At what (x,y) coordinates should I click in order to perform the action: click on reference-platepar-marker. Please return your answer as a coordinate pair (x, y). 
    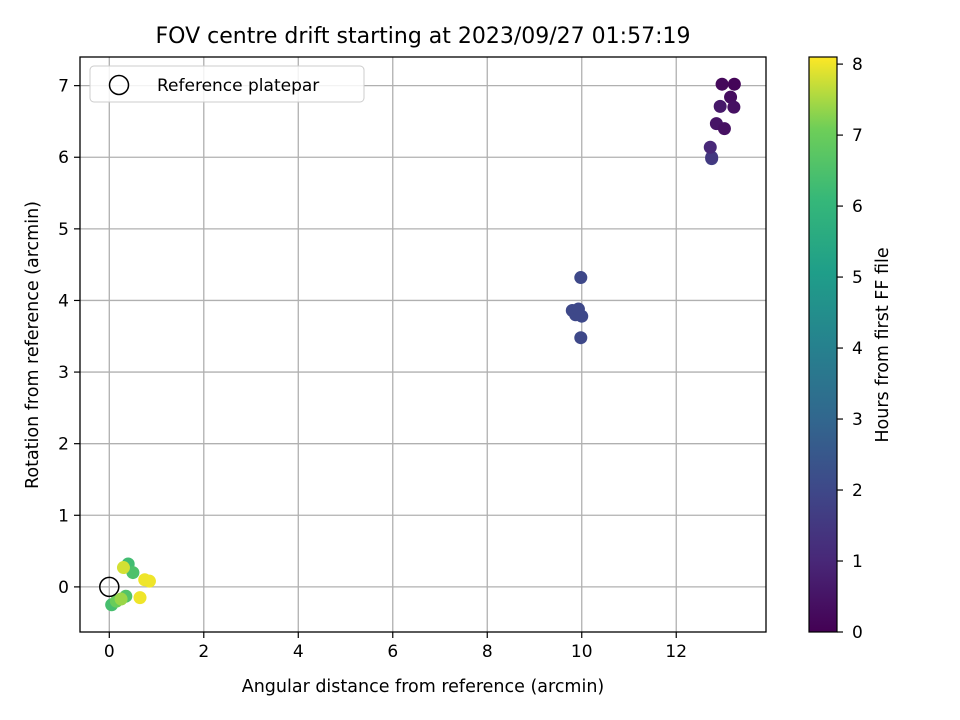
    Looking at the image, I should click on (109, 587).